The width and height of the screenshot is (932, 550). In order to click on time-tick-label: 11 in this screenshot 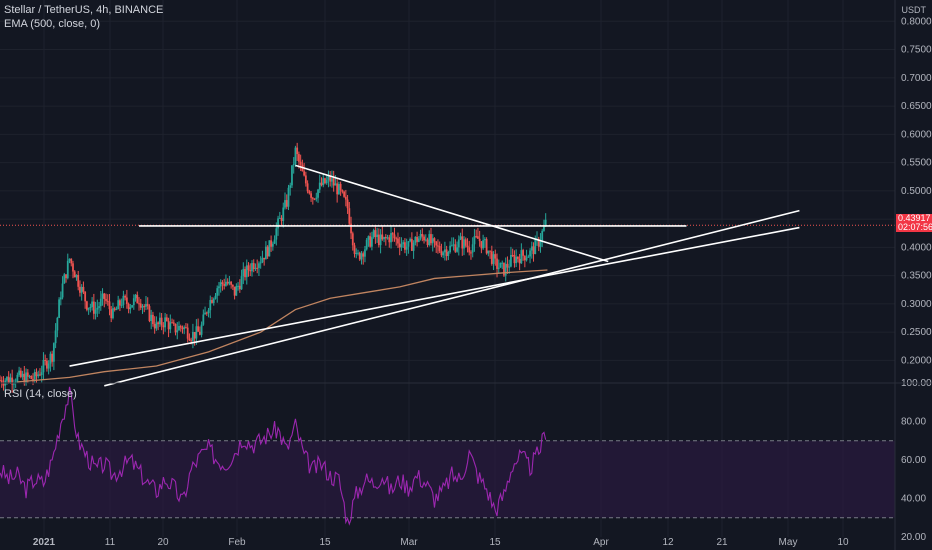, I will do `click(110, 542)`.